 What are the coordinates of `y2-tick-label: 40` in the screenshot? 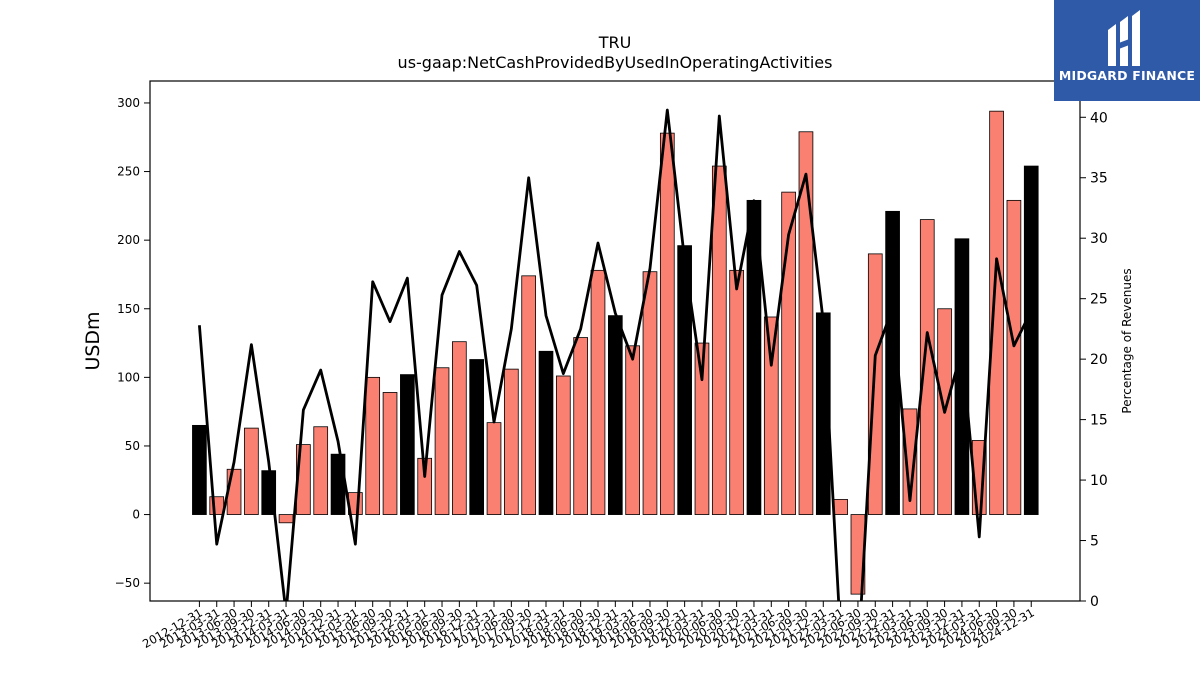 It's located at (1099, 118).